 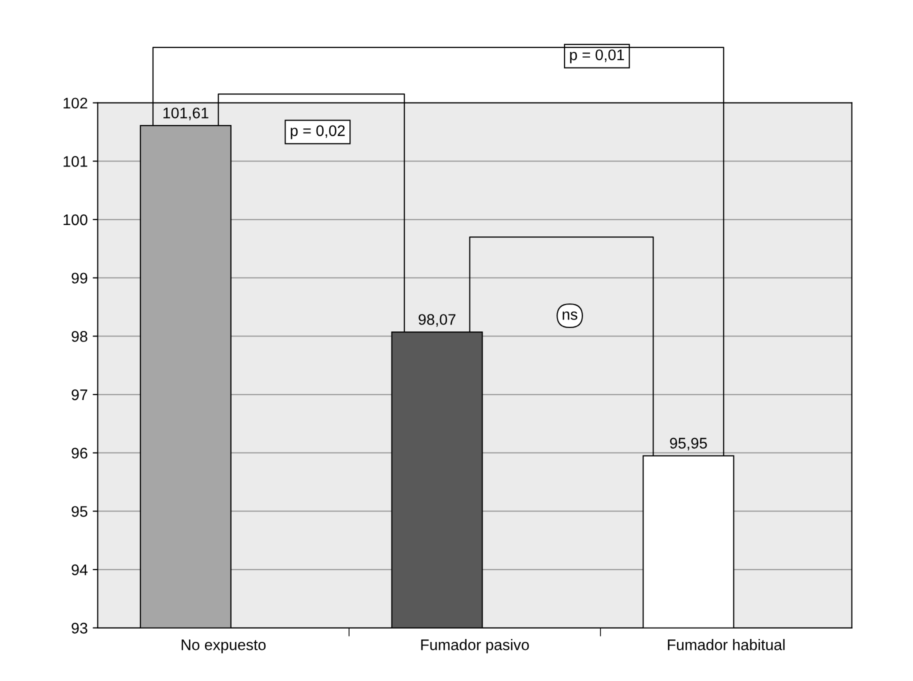 What do you see at coordinates (80, 394) in the screenshot?
I see `y-tick-label: 97` at bounding box center [80, 394].